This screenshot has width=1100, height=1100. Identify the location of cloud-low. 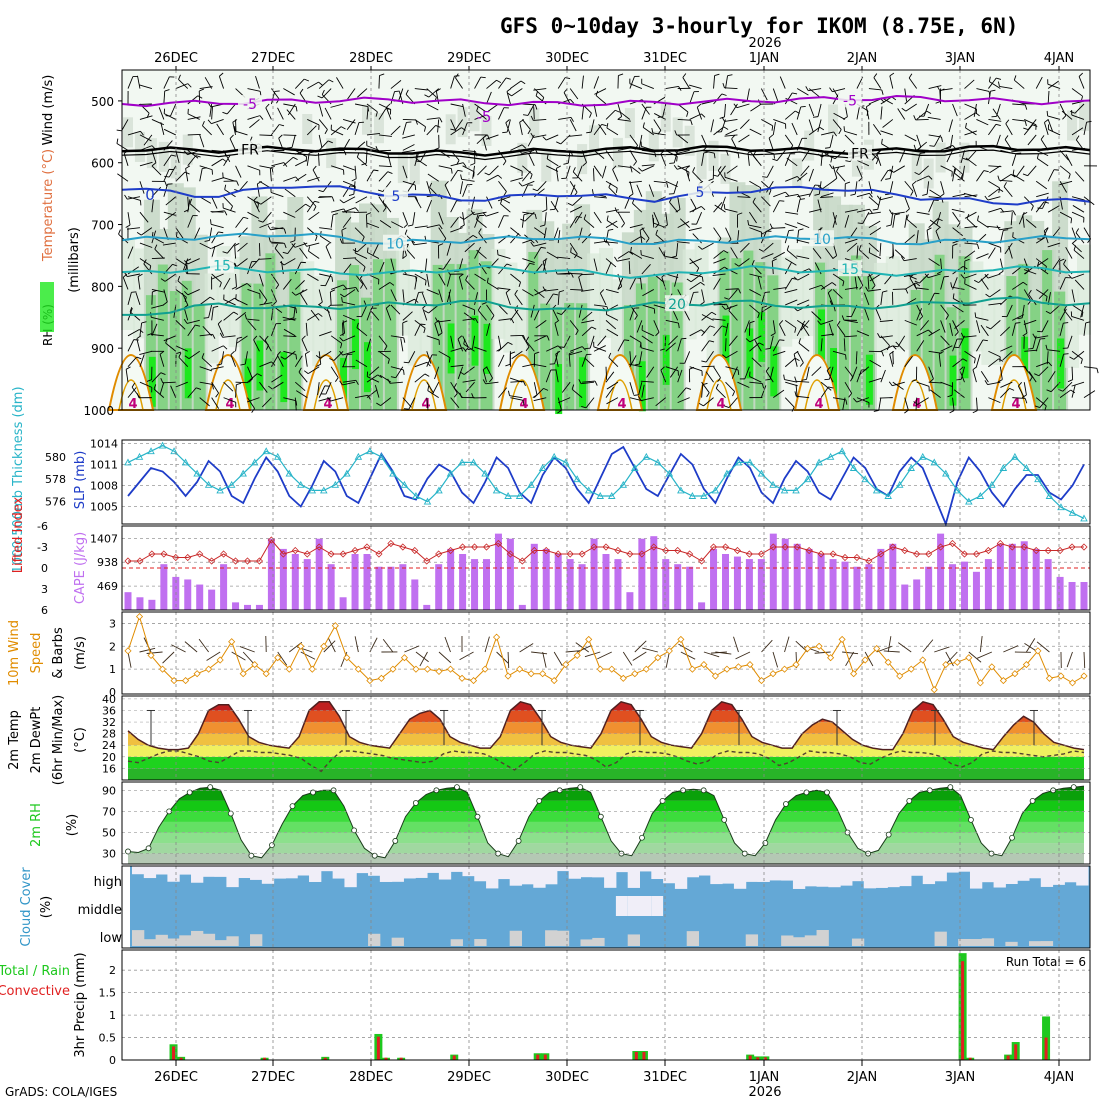
(964, 942).